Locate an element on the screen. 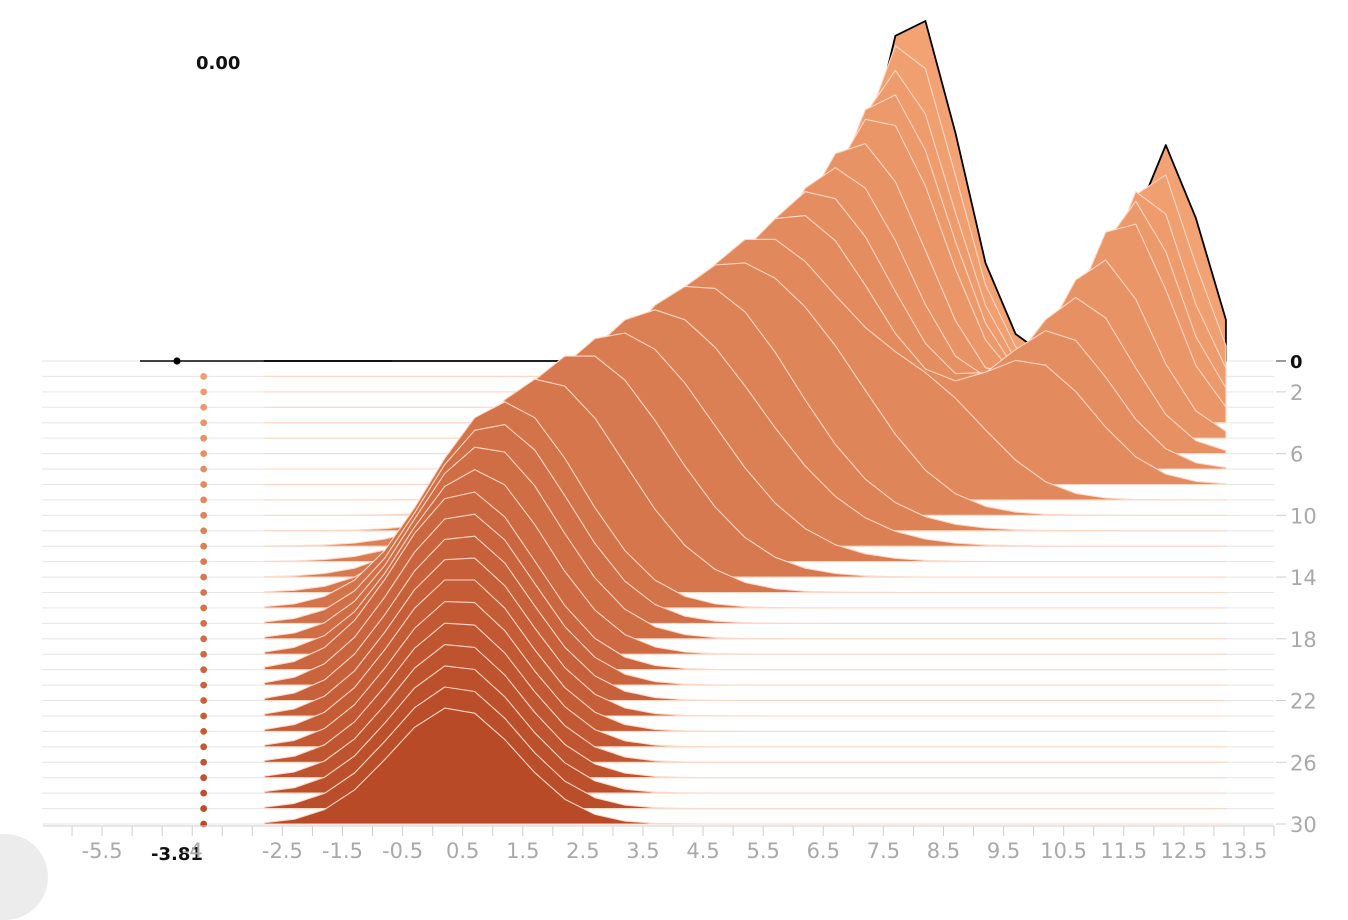  y-tick-label: 10 is located at coordinates (1303, 516).